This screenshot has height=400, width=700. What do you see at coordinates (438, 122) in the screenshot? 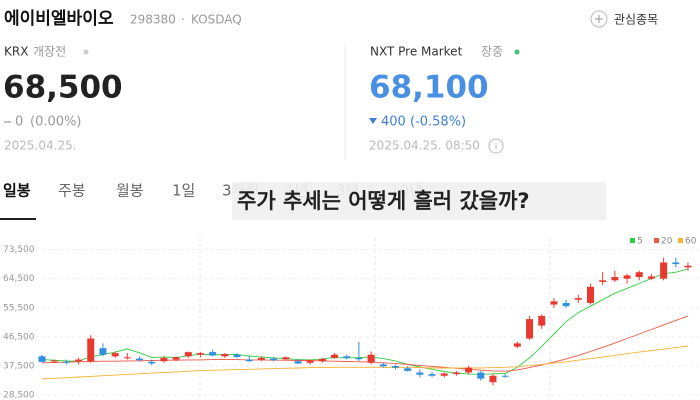
I see `nxt-change-pct: (-0.58%)` at bounding box center [438, 122].